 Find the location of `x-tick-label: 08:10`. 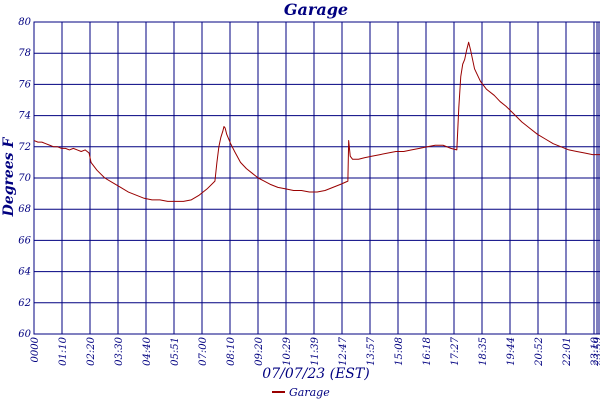

x-tick-label: 08:10 is located at coordinates (231, 350).